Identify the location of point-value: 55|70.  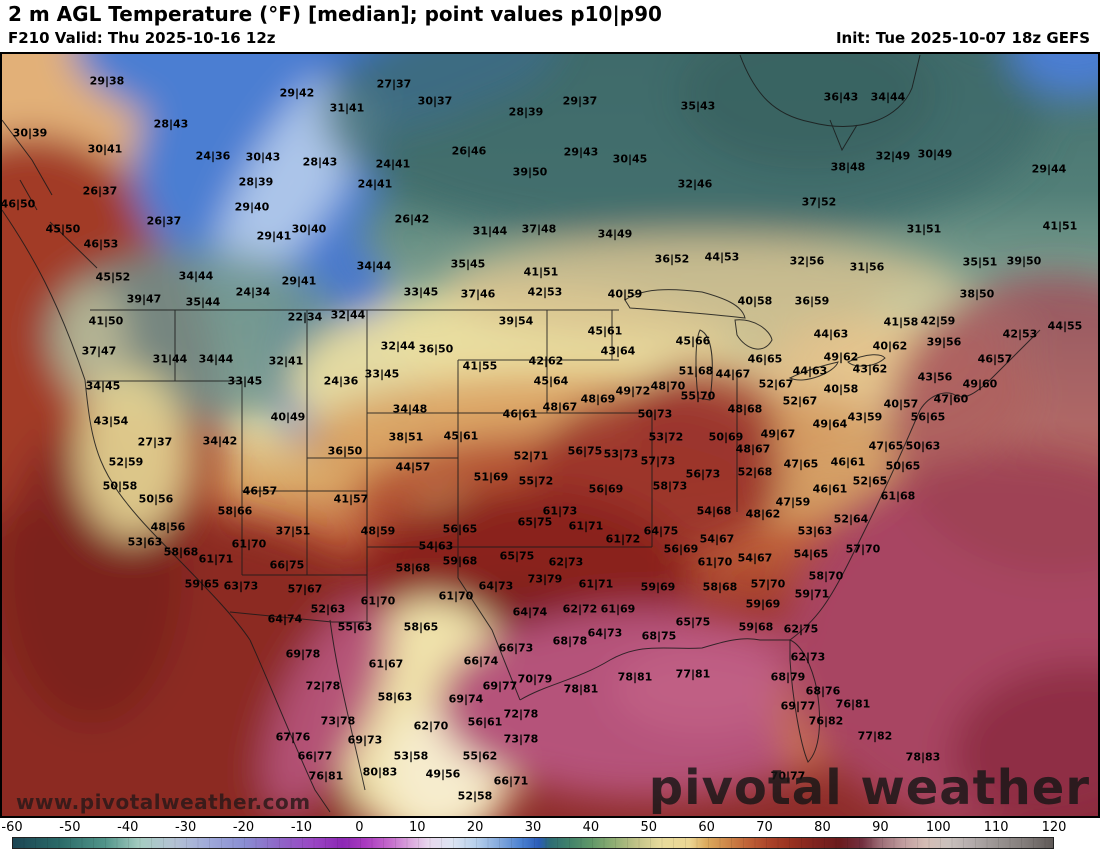
(698, 396).